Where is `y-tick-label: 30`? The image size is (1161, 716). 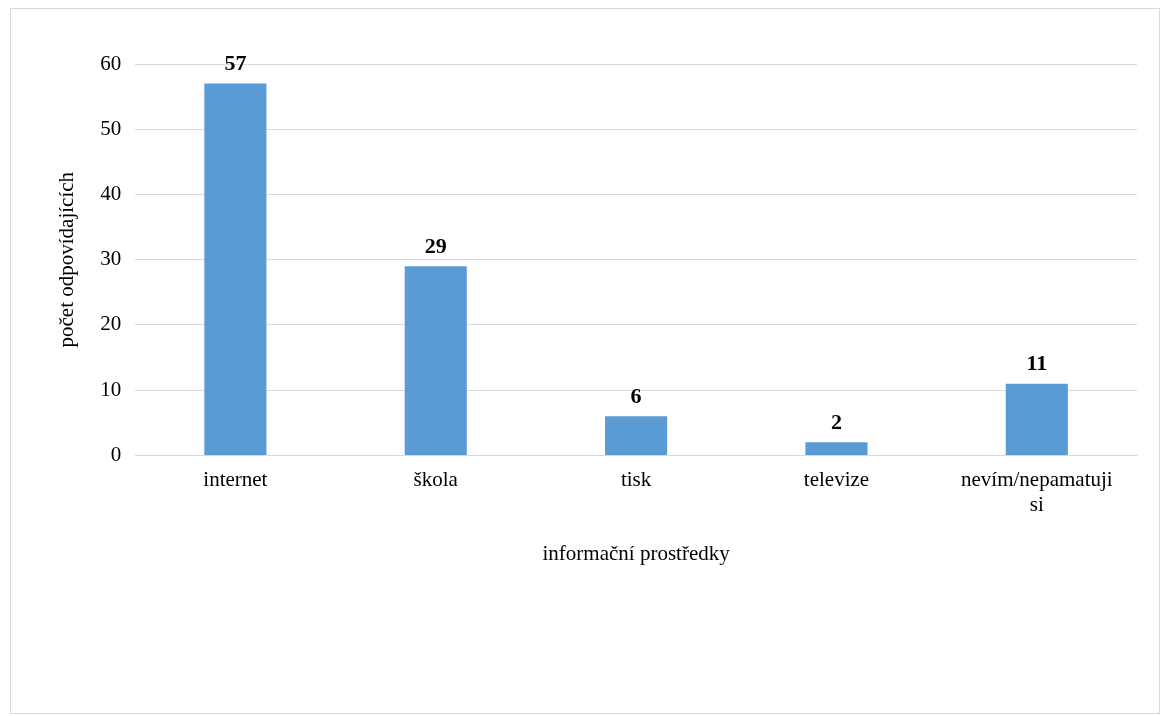 y-tick-label: 30 is located at coordinates (111, 258).